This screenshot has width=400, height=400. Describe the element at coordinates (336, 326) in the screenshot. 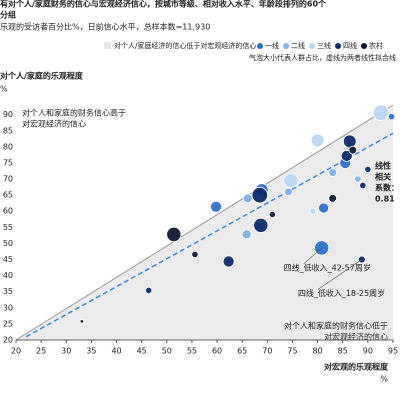

I see `region-note: 对个人和家庭的财务信心低于` at that location.